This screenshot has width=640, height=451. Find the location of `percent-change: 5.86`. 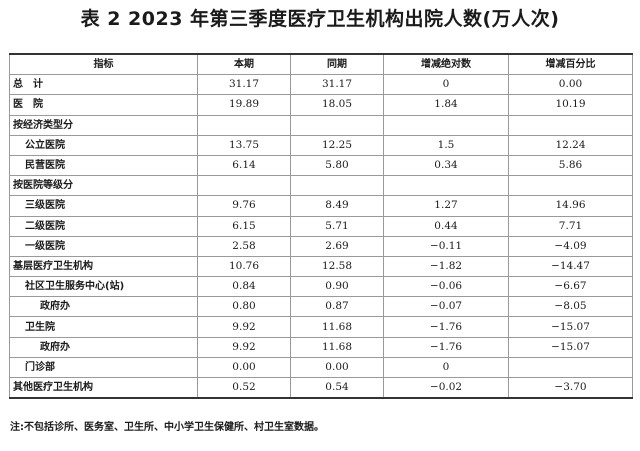

percent-change: 5.86 is located at coordinates (570, 165).